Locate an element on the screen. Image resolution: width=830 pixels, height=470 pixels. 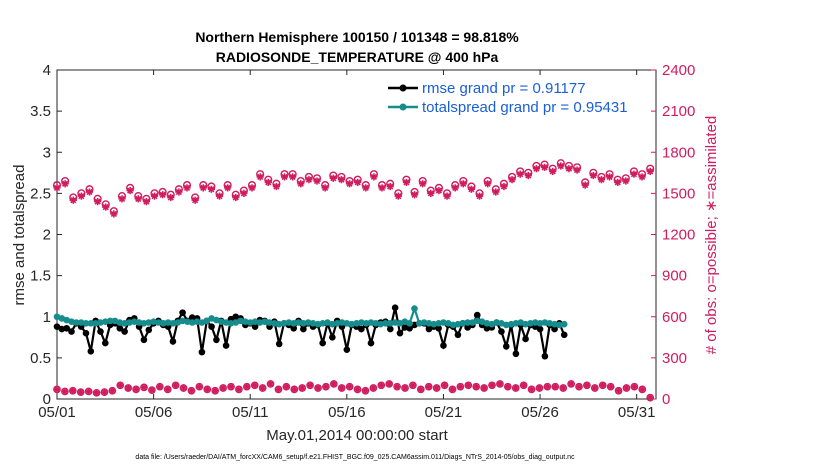
x-tick-label: 05/26 is located at coordinates (540, 412).